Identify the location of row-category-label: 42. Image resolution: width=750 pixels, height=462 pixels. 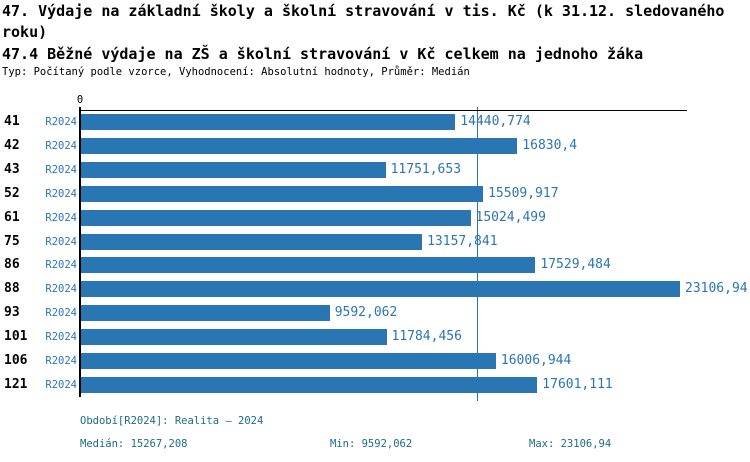
(12, 145).